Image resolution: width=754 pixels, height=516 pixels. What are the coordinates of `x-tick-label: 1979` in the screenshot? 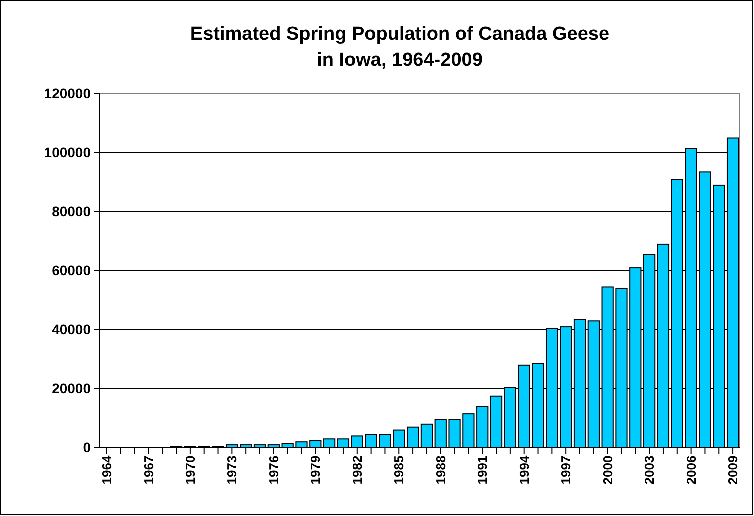 It's located at (316, 470).